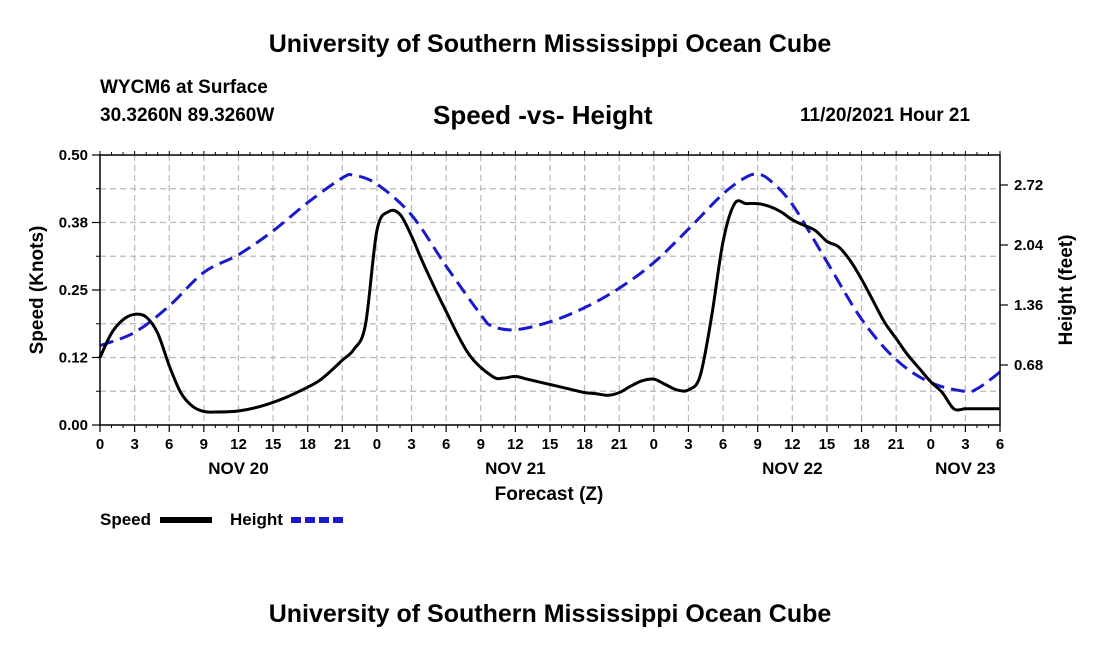  What do you see at coordinates (792, 468) in the screenshot?
I see `day-label: NOV 22` at bounding box center [792, 468].